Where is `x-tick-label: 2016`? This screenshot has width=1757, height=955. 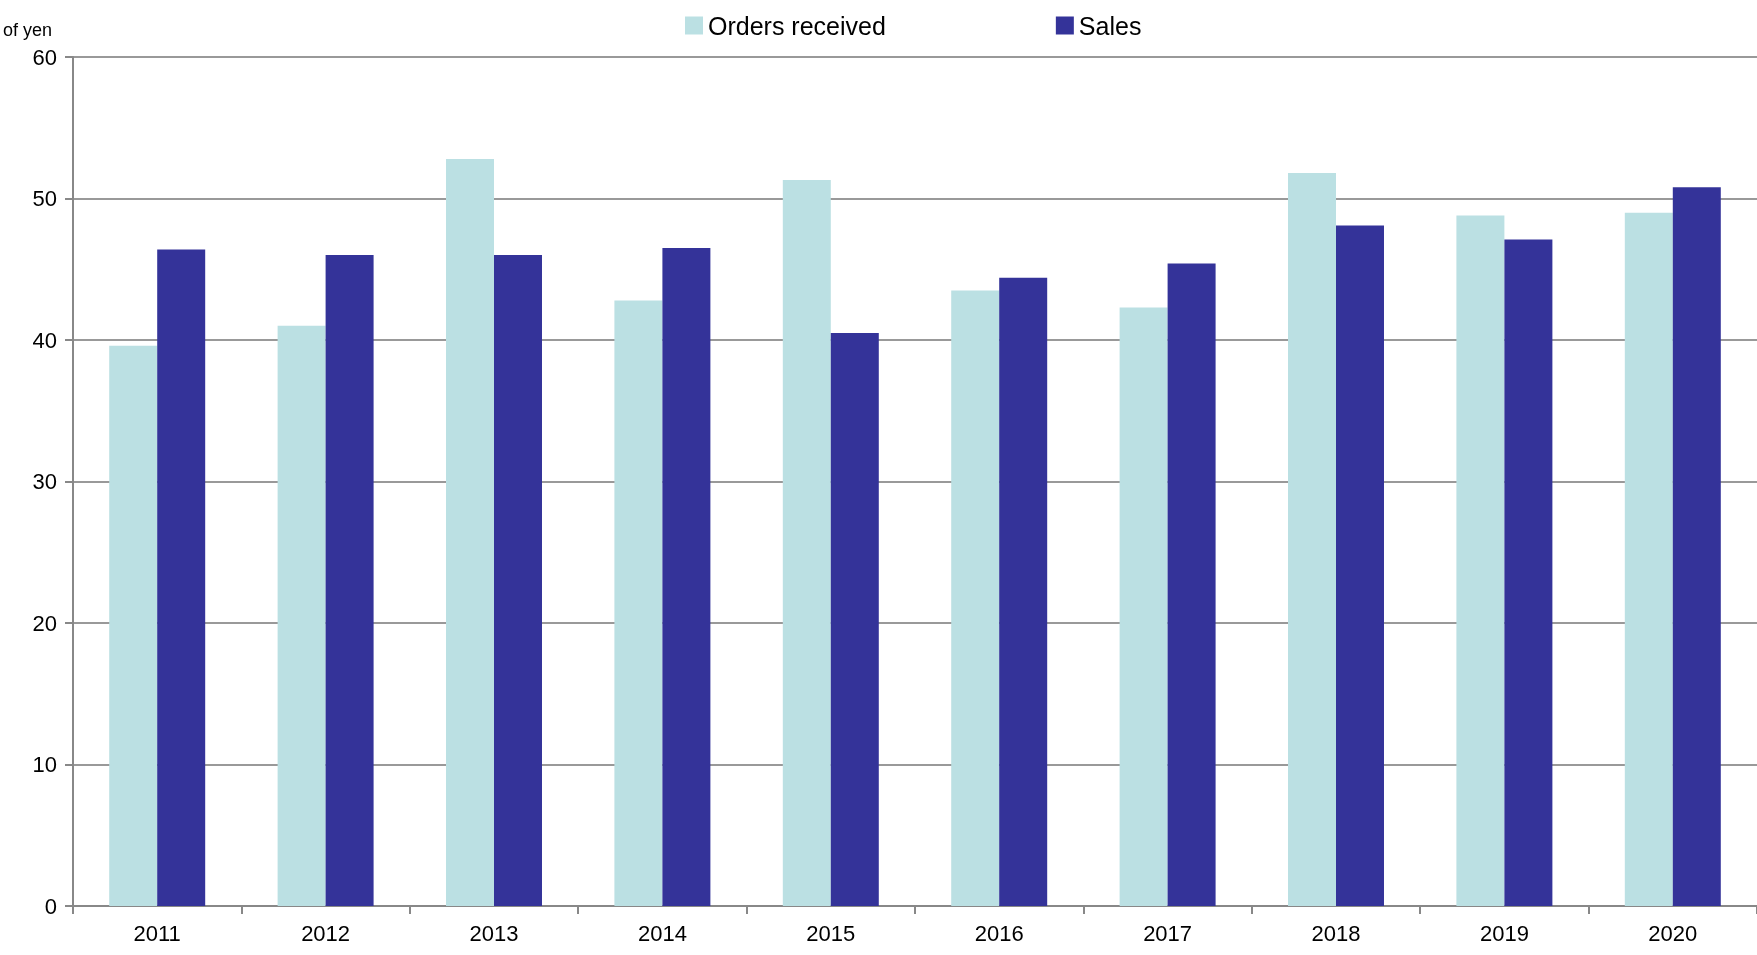 x-tick-label: 2016 is located at coordinates (999, 933).